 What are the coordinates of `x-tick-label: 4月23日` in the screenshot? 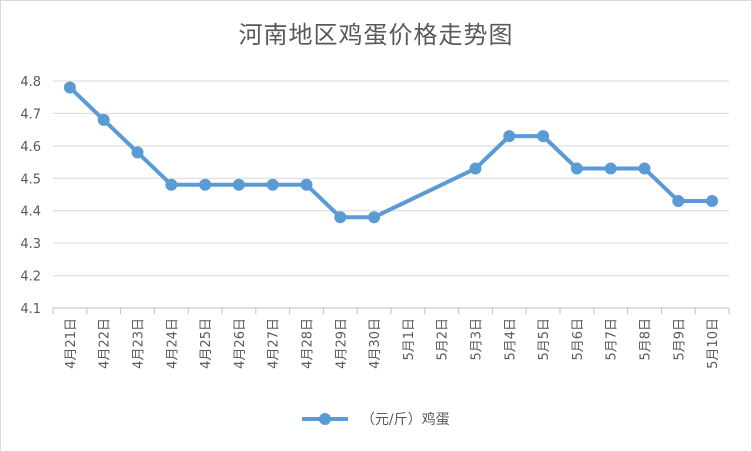 It's located at (139, 343).